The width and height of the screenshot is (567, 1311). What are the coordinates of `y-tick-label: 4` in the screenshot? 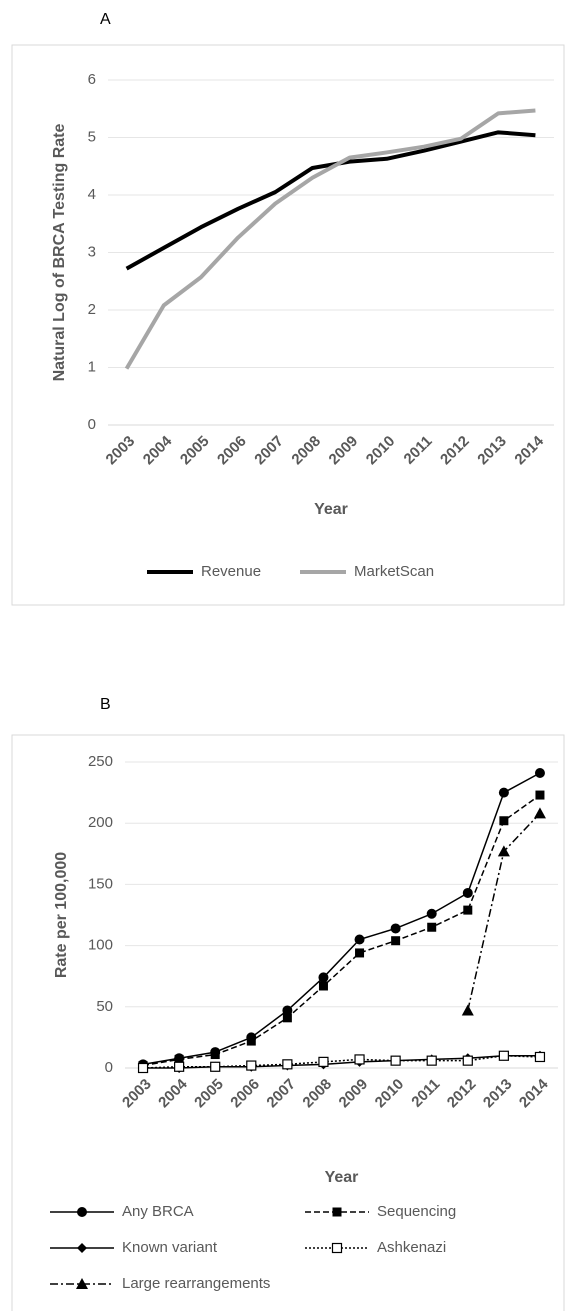 It's located at (92, 194).